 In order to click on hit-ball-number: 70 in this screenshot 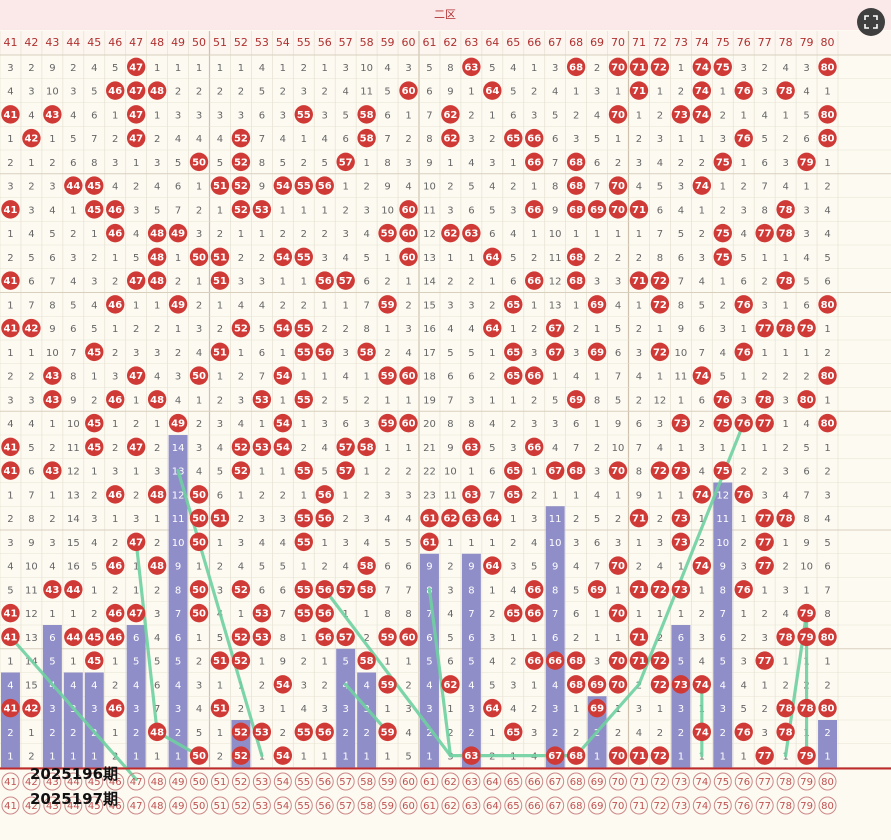, I will do `click(618, 210)`.